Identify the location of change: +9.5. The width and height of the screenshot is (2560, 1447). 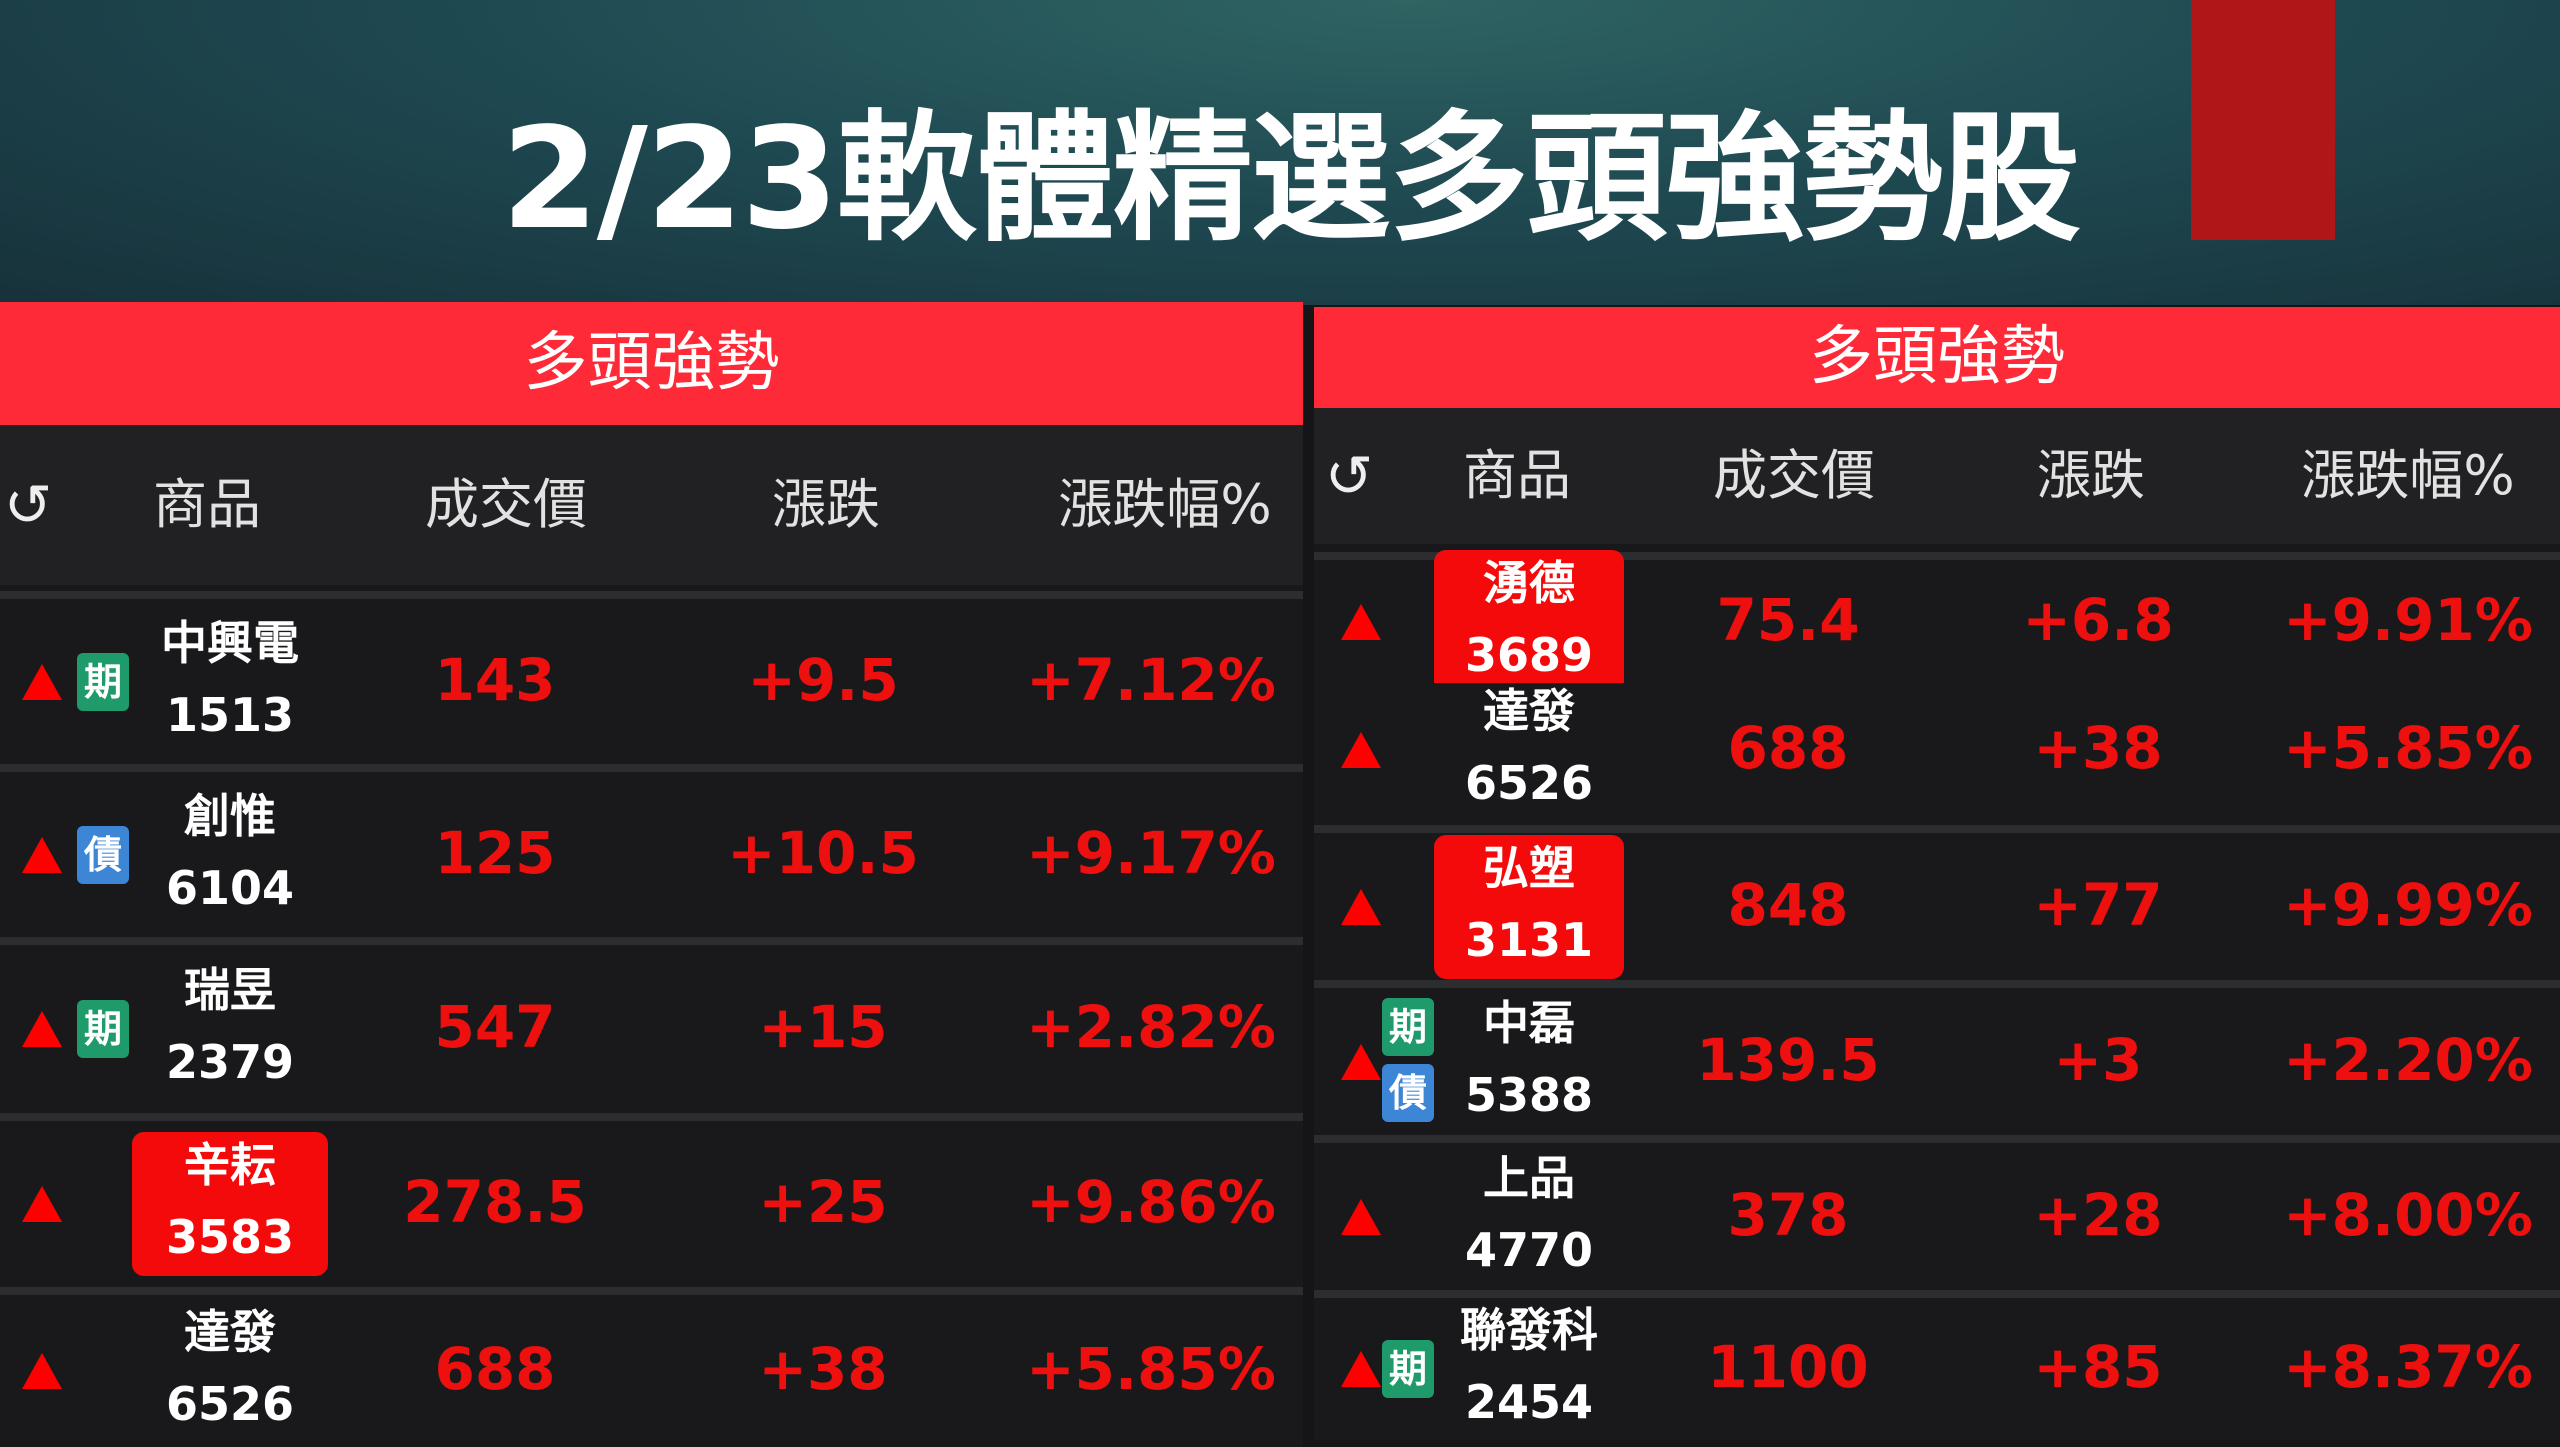
(823, 679).